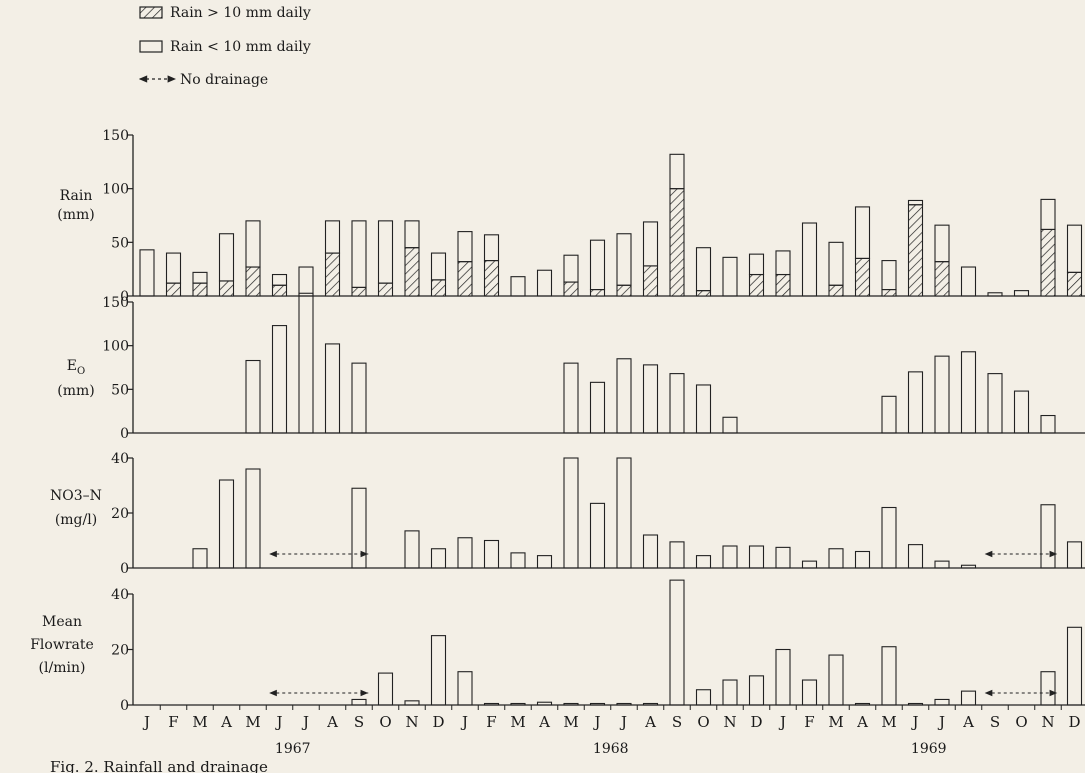 The image size is (1085, 773). Describe the element at coordinates (159, 765) in the screenshot. I see `figure-caption: Fig. 2. Rainfall and drainage` at that location.